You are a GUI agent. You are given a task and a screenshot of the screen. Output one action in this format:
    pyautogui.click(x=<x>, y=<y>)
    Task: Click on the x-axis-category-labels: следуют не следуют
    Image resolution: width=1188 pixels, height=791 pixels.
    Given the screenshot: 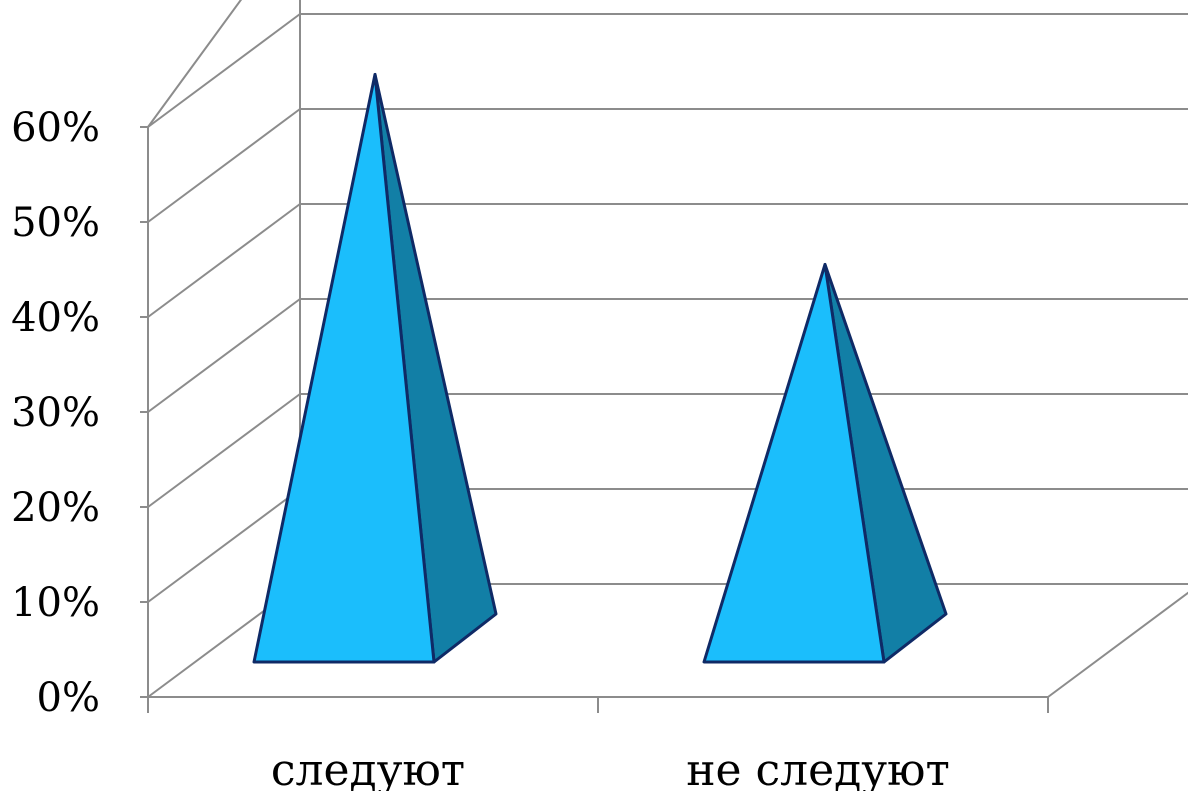 What is the action you would take?
    pyautogui.click(x=610, y=768)
    